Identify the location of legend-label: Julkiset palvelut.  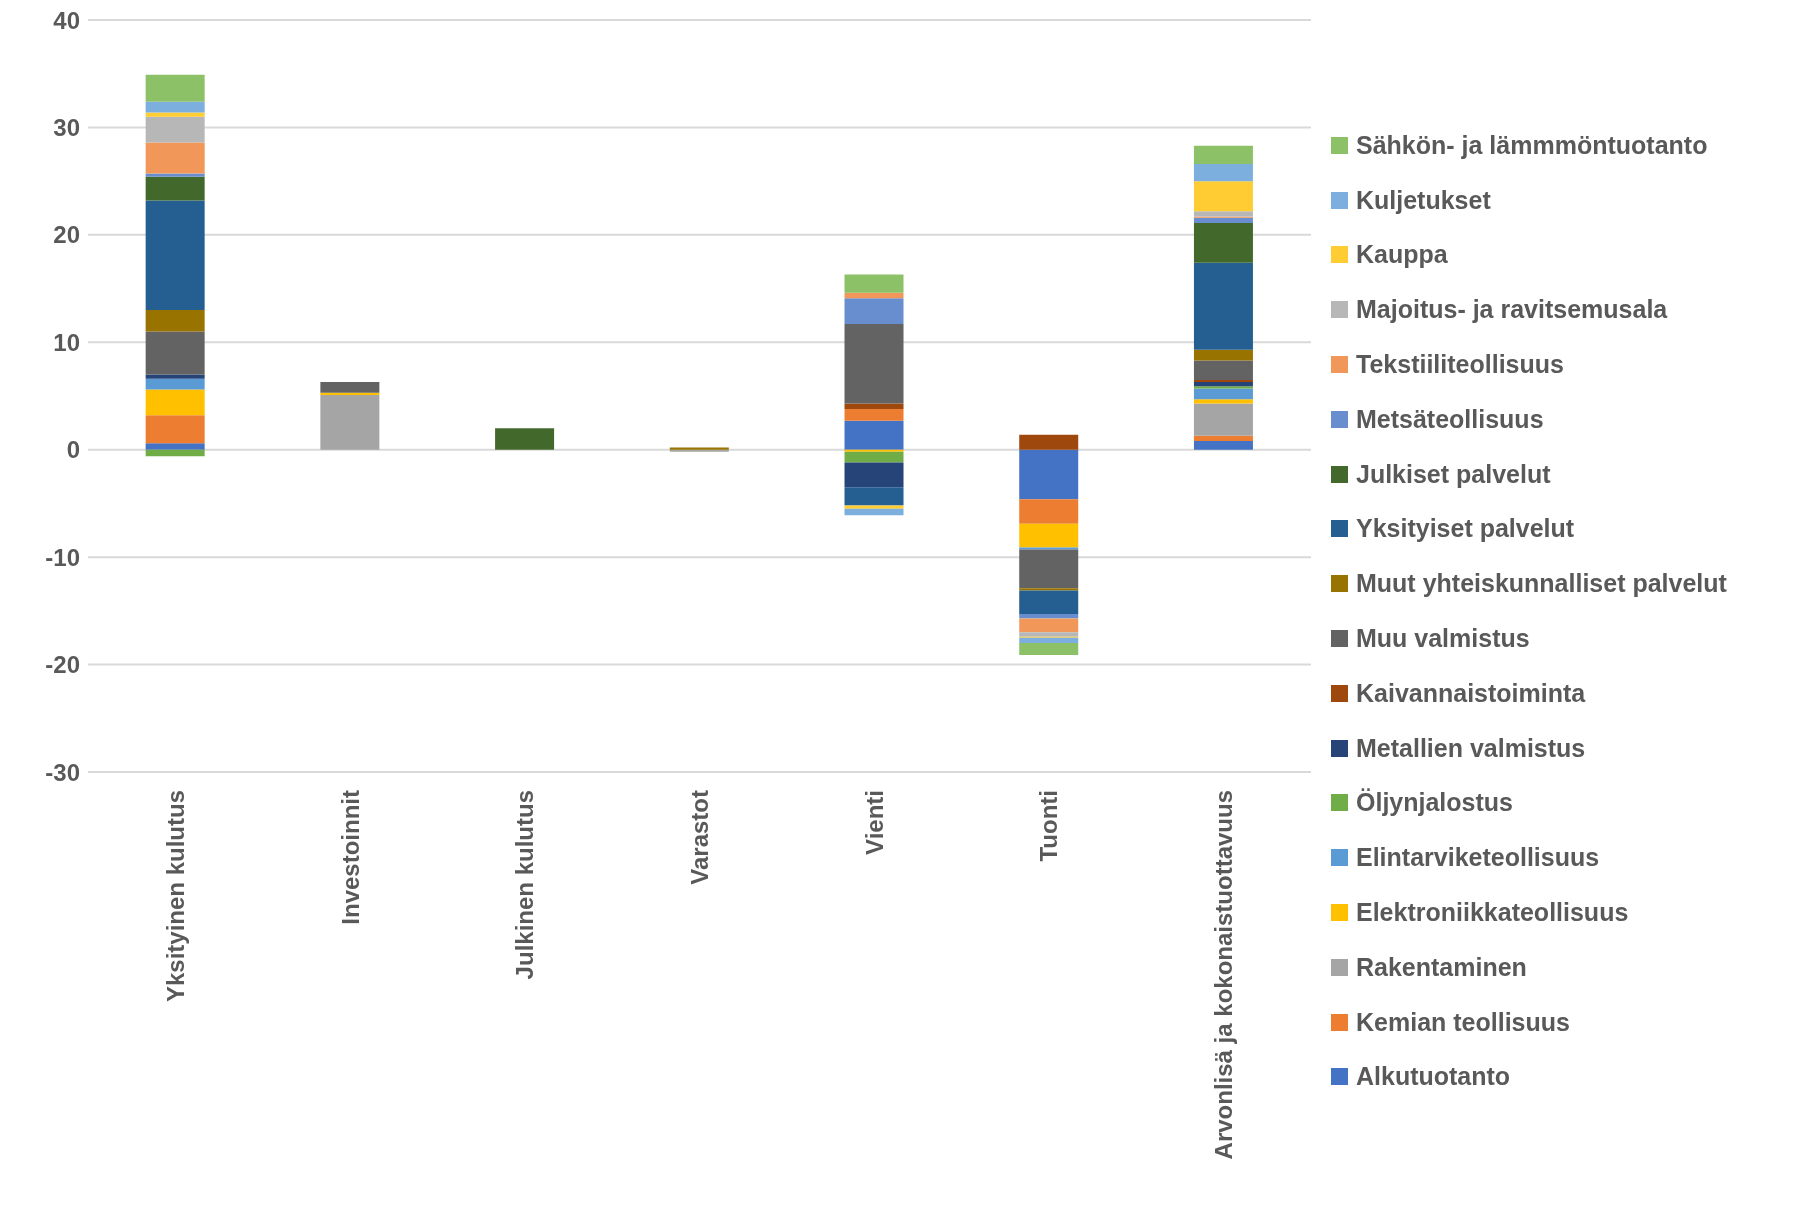
(1453, 474).